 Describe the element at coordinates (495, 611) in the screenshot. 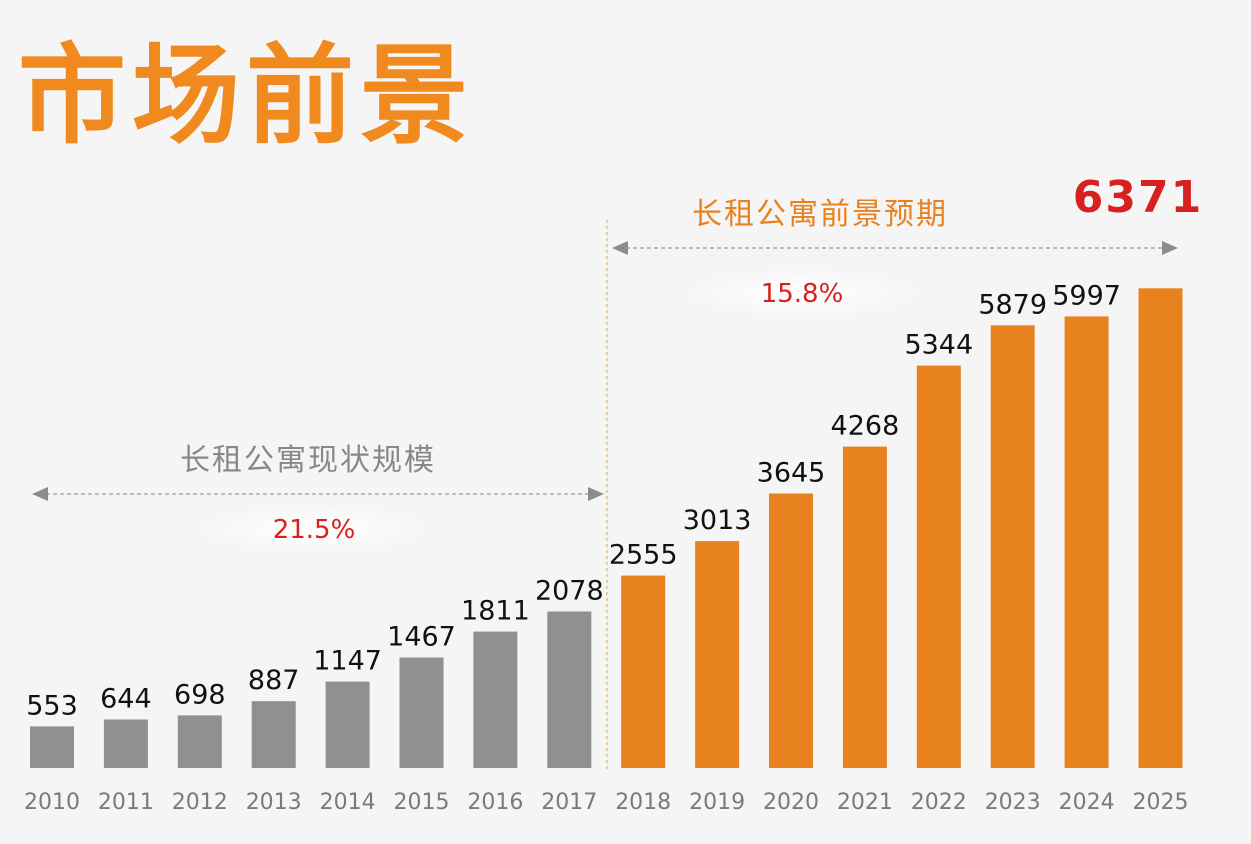

I see `value-label-2016: 1811` at that location.